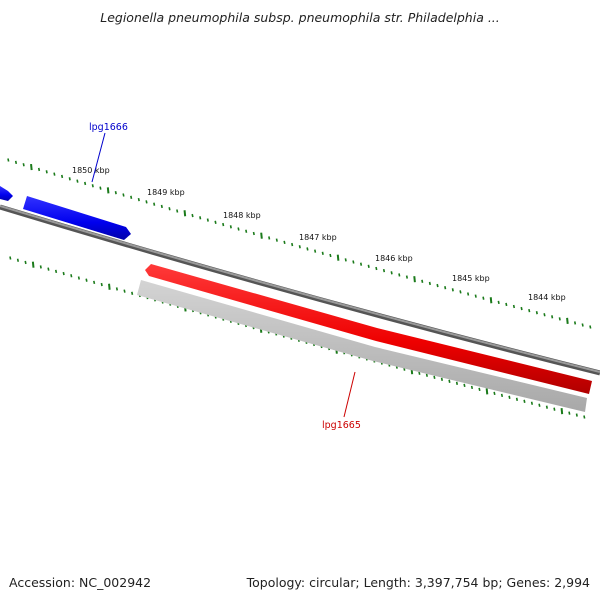 The height and width of the screenshot is (600, 600). Describe the element at coordinates (91, 170) in the screenshot. I see `ruler-label-1850: 1850 kbp` at that location.